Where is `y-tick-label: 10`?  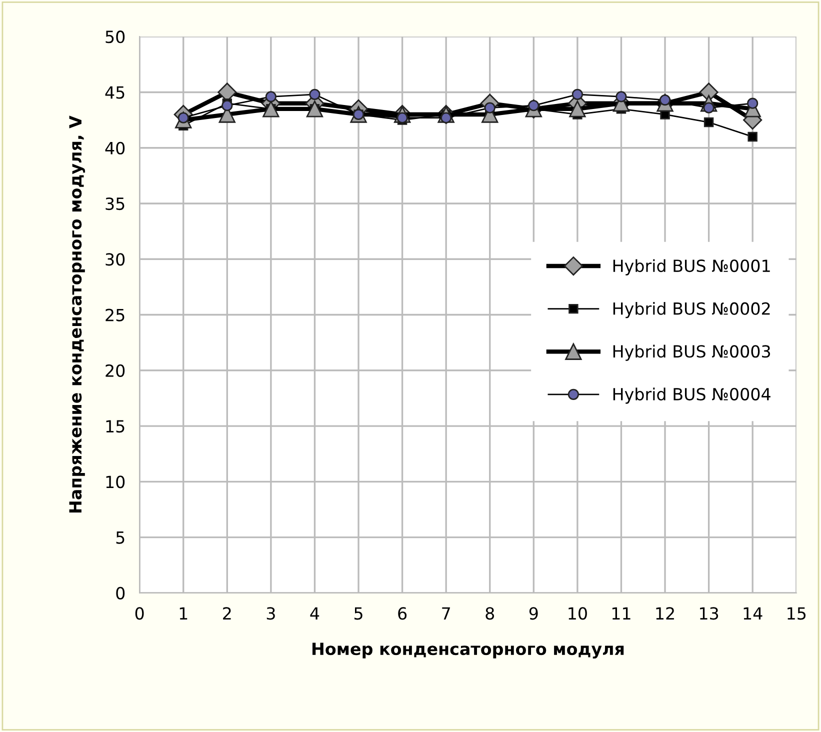 y-tick-label: 10 is located at coordinates (115, 482).